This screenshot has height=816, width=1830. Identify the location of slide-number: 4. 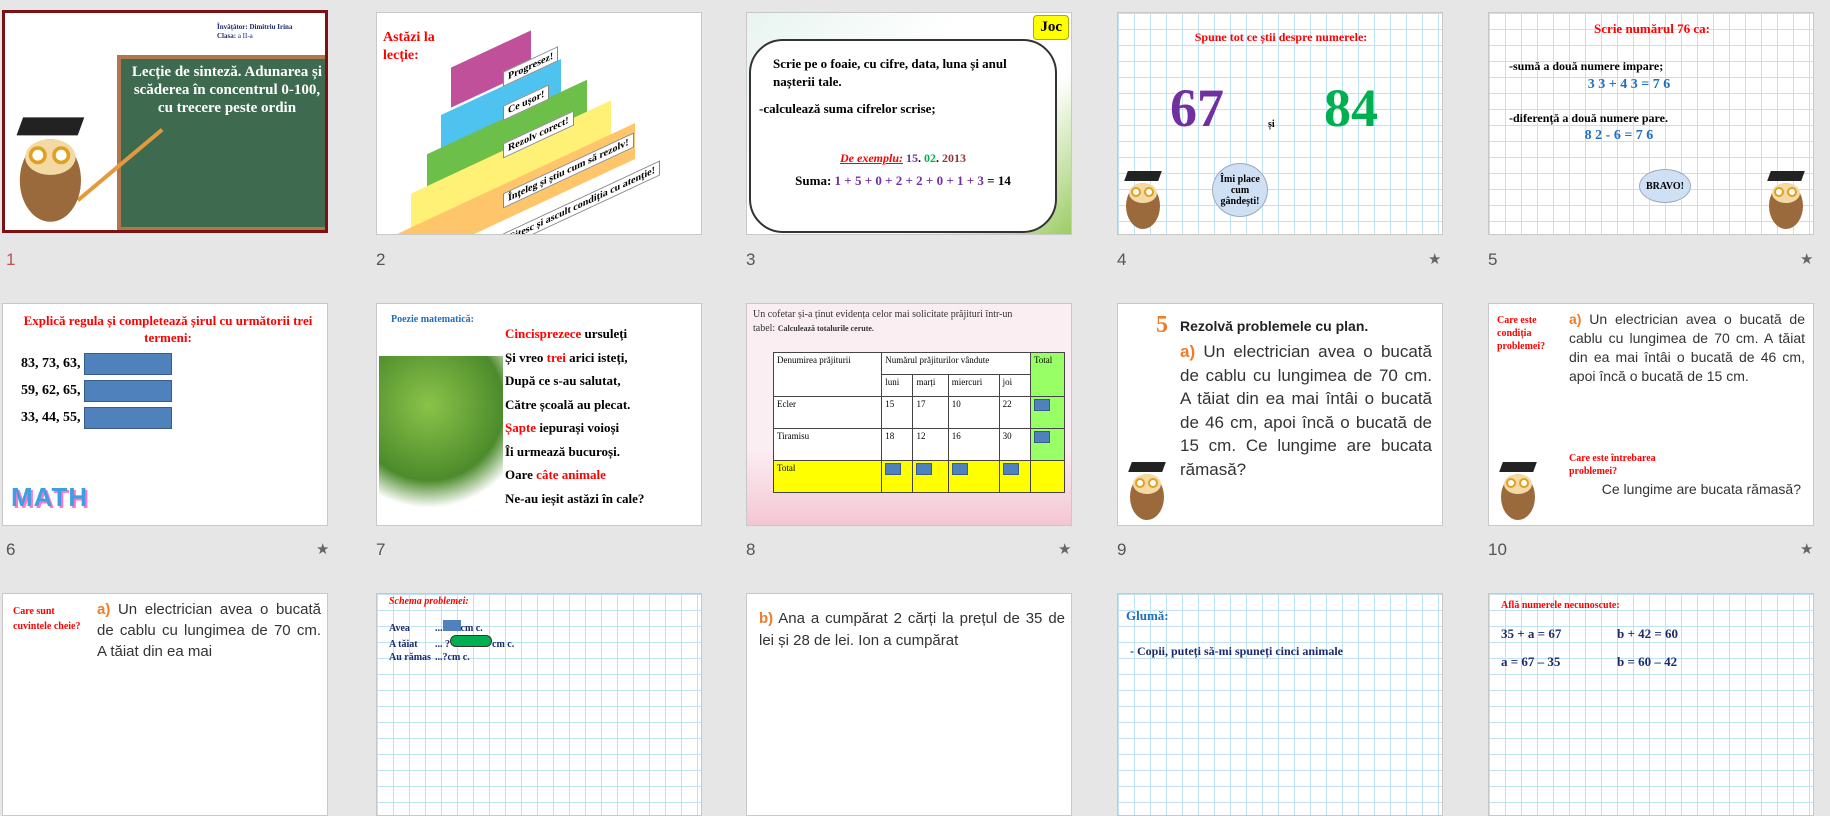
(1122, 259).